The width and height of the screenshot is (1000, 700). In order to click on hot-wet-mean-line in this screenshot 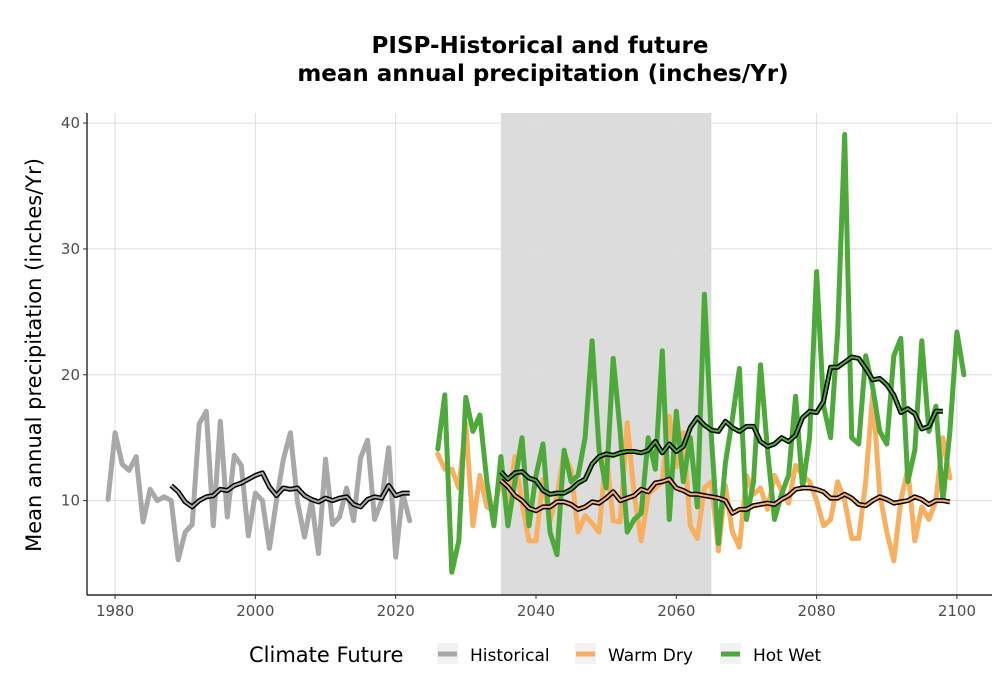, I will do `click(721, 426)`.